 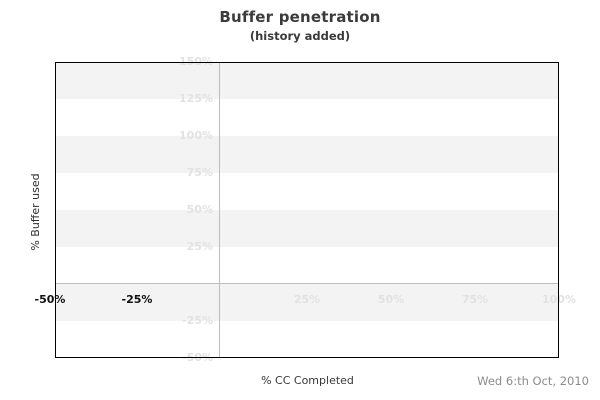 What do you see at coordinates (196, 98) in the screenshot?
I see `y-tick-label: 125%` at bounding box center [196, 98].